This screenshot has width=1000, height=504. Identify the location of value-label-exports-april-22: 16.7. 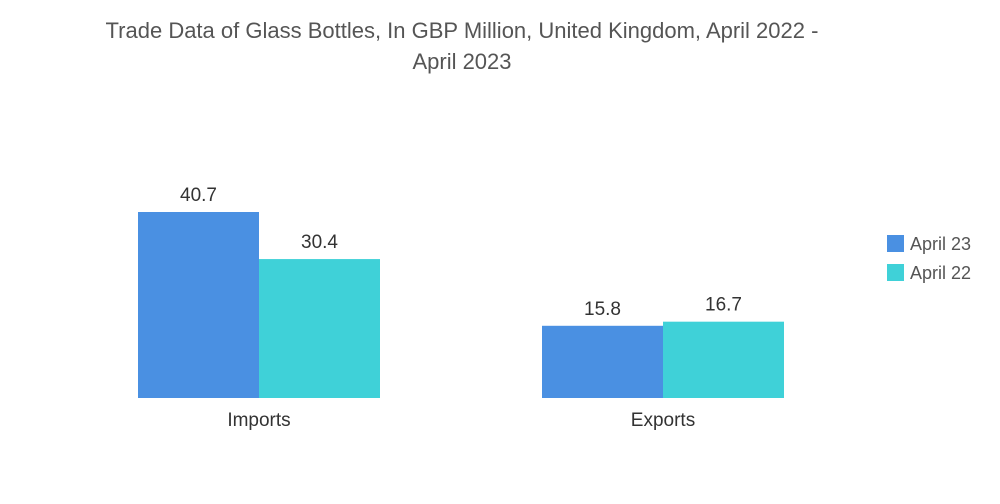
(723, 305).